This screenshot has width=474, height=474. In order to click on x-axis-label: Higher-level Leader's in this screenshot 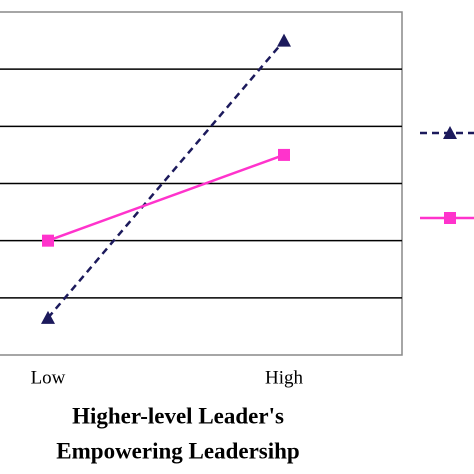, I will do `click(178, 415)`.